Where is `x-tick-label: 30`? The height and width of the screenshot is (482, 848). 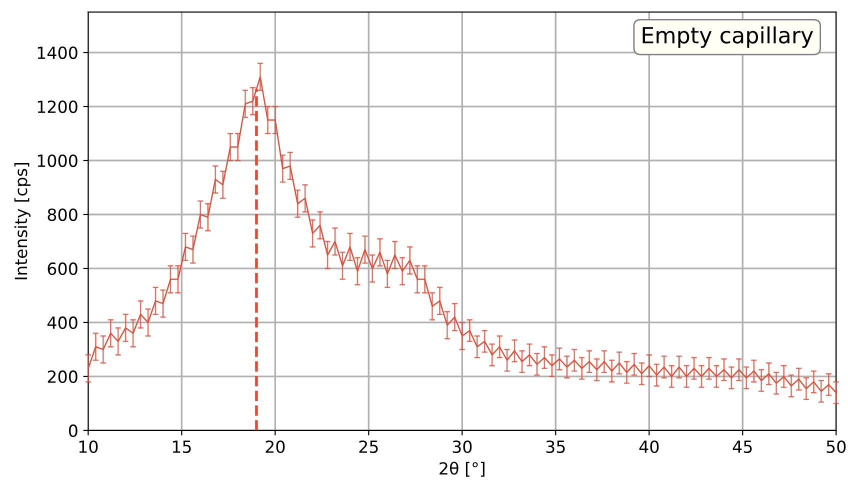 x-tick-label: 30 is located at coordinates (462, 447).